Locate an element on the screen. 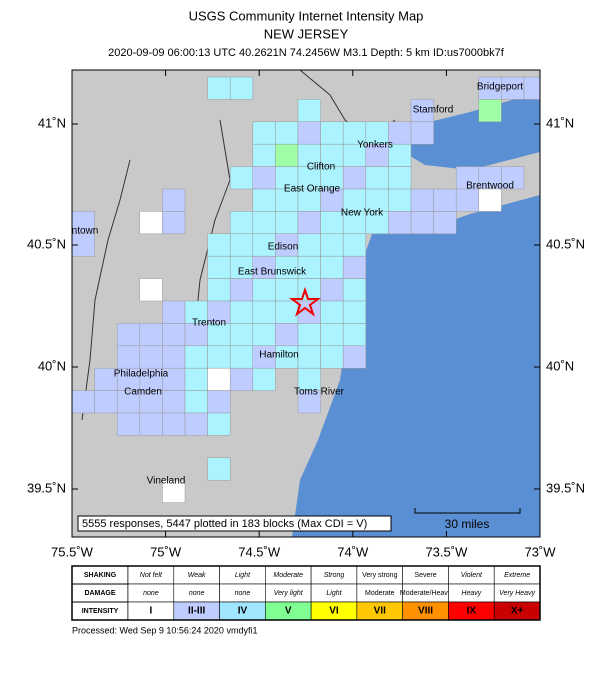 This screenshot has height=689, width=612. lon-label: 74˚W is located at coordinates (353, 551).